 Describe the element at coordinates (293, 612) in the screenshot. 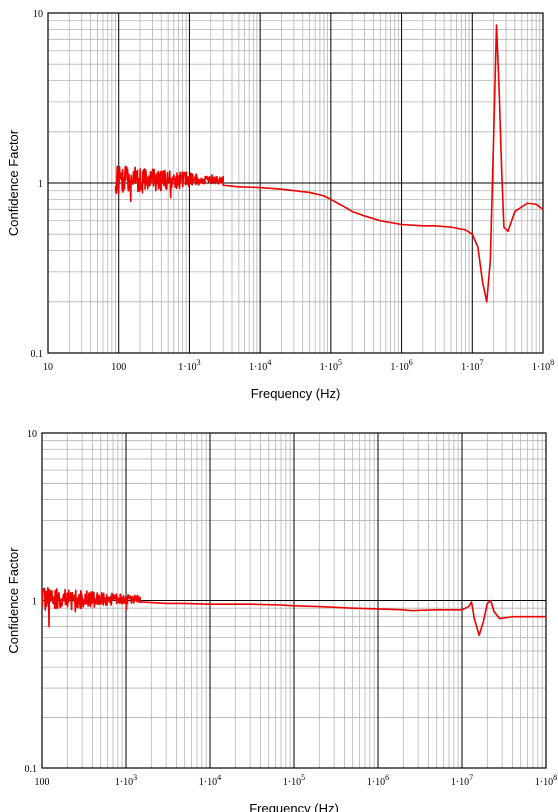

I see `series-line` at that location.